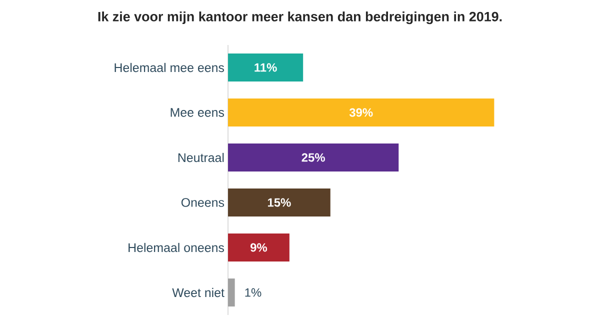 Image resolution: width=590 pixels, height=335 pixels. What do you see at coordinates (176, 247) in the screenshot?
I see `y-tick-label: Helemaal oneens` at bounding box center [176, 247].